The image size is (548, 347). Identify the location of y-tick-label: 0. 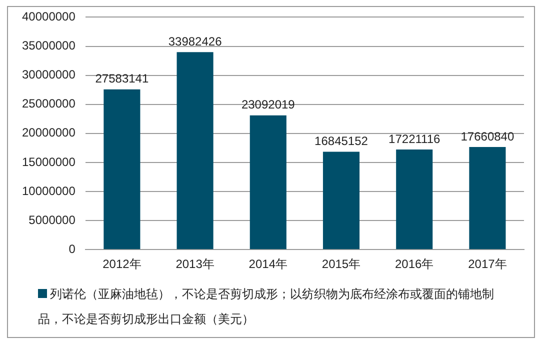
(72, 249).